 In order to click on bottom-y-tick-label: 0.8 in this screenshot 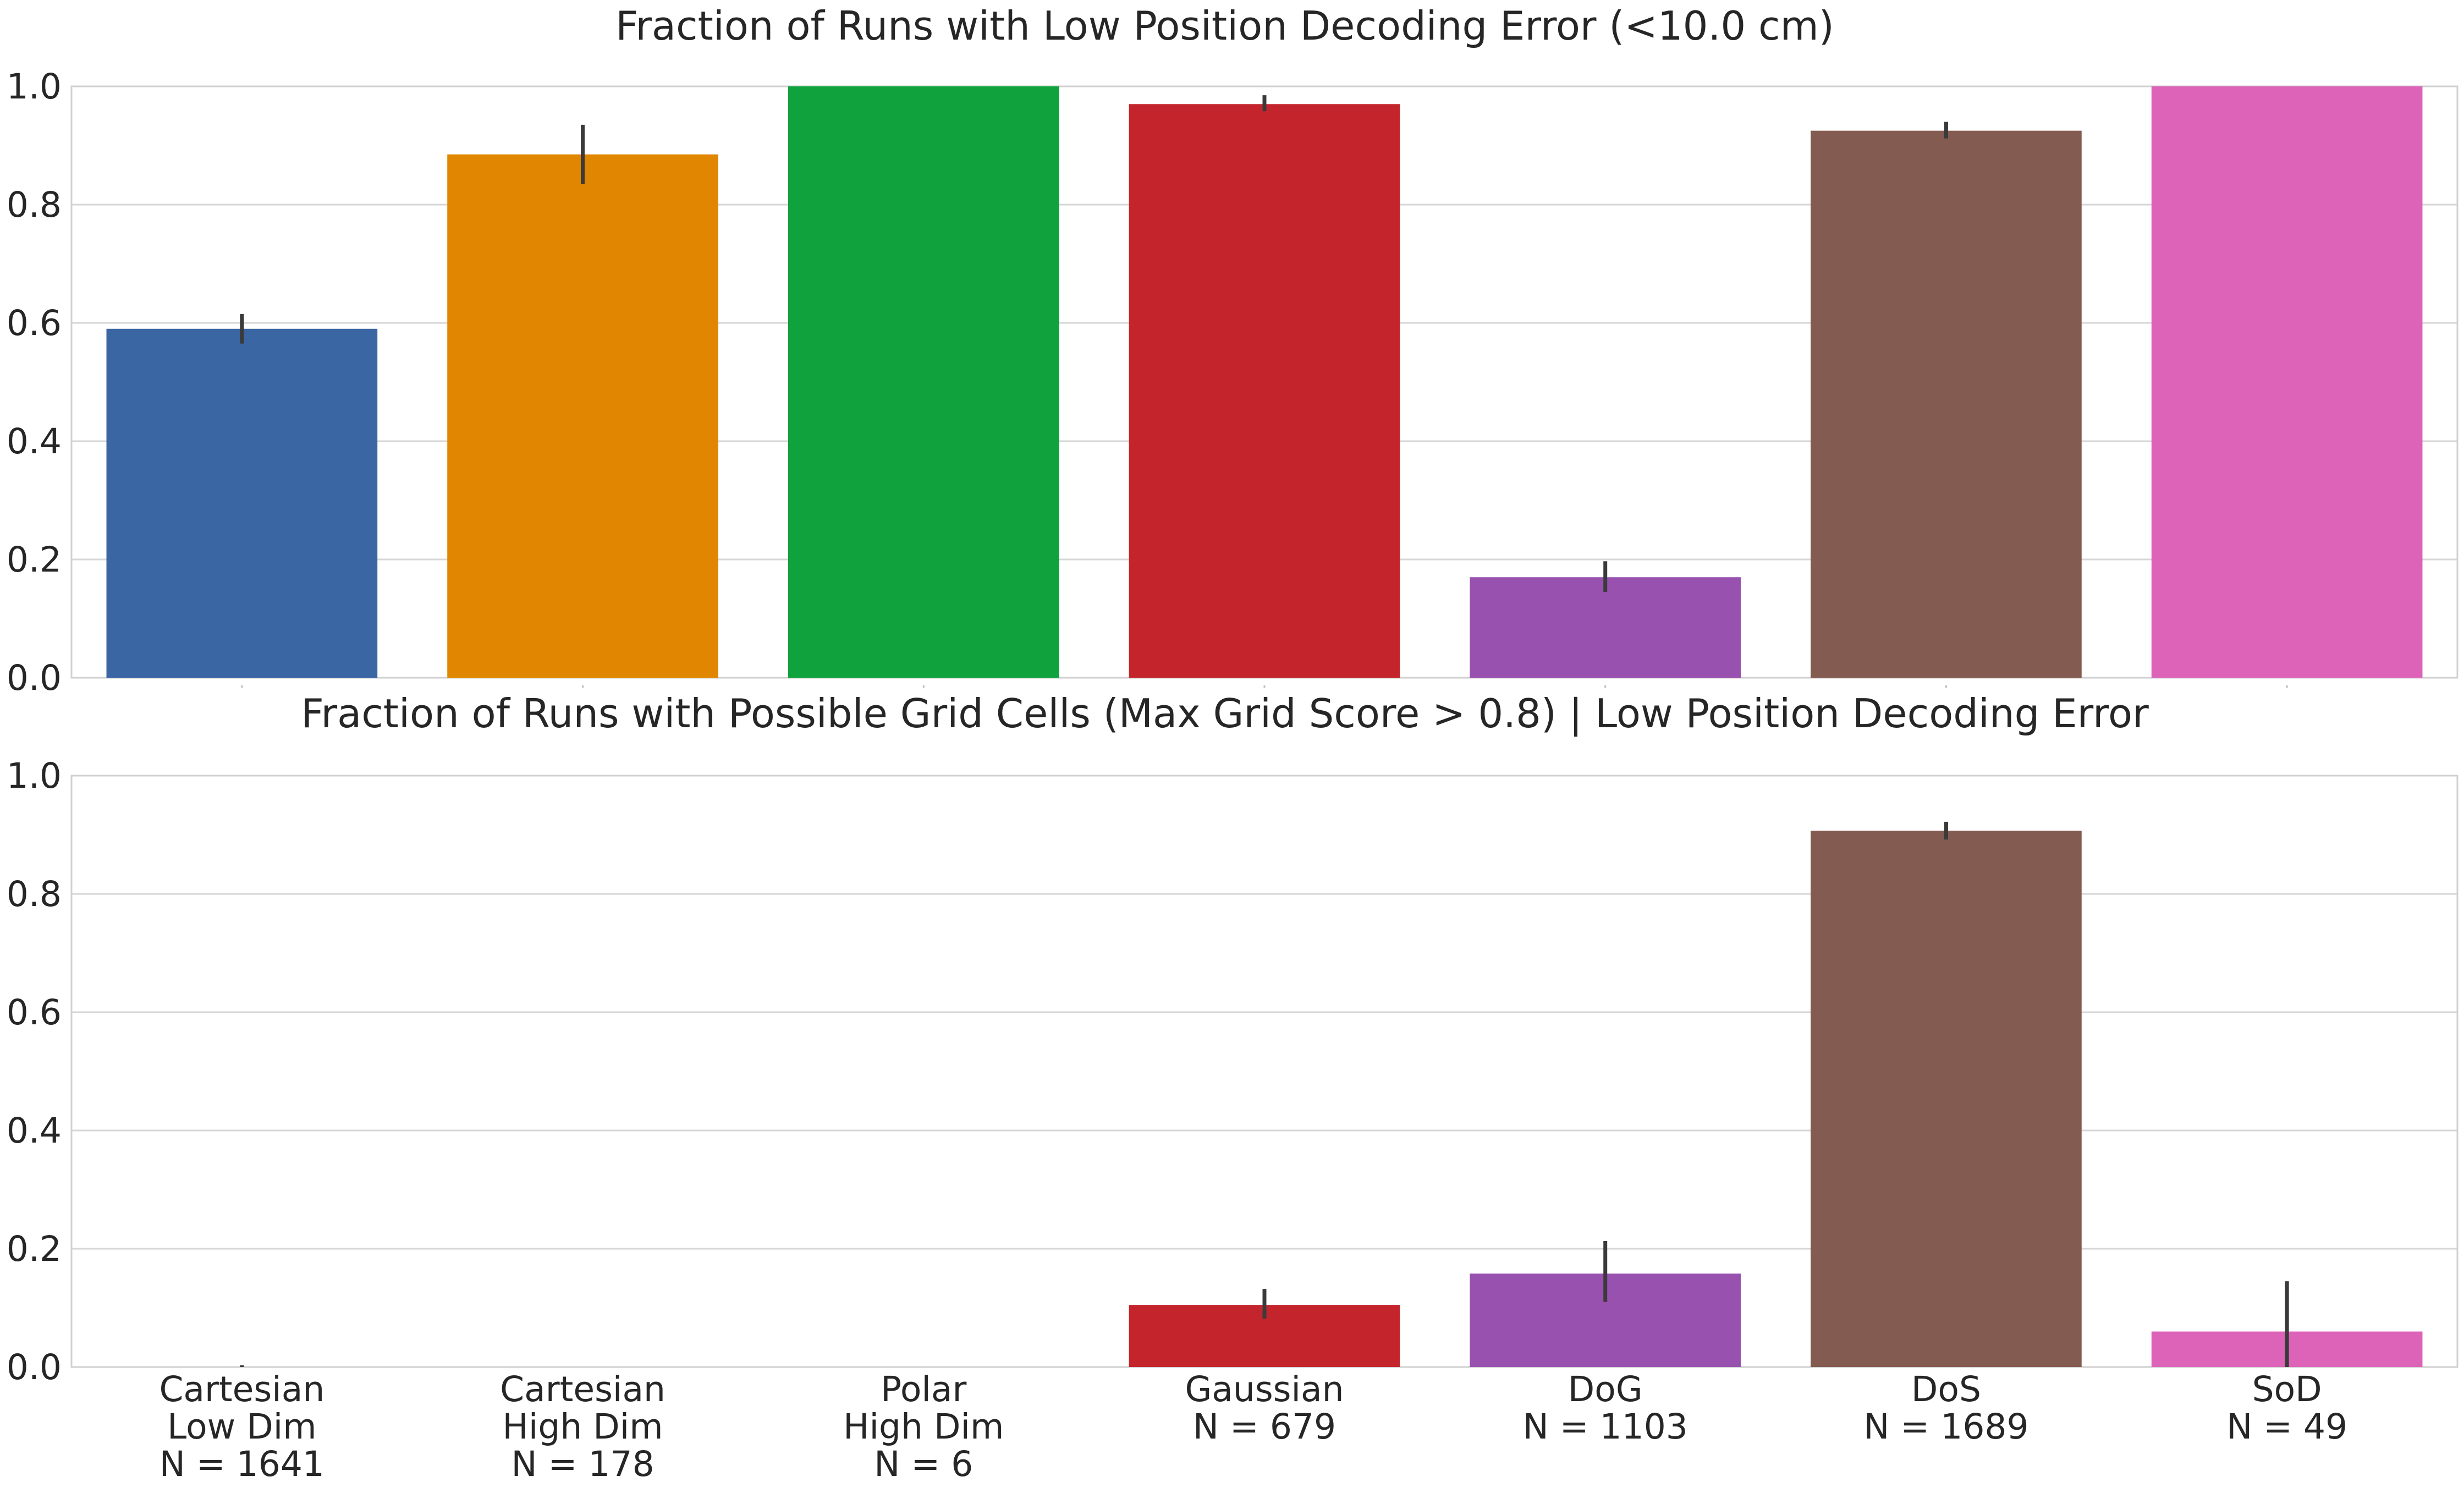, I will do `click(34, 894)`.